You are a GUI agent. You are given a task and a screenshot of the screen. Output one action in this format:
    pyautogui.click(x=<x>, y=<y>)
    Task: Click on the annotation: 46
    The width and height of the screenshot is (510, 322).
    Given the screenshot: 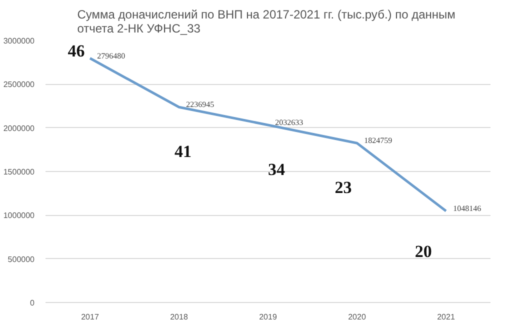 What is the action you would take?
    pyautogui.click(x=76, y=50)
    